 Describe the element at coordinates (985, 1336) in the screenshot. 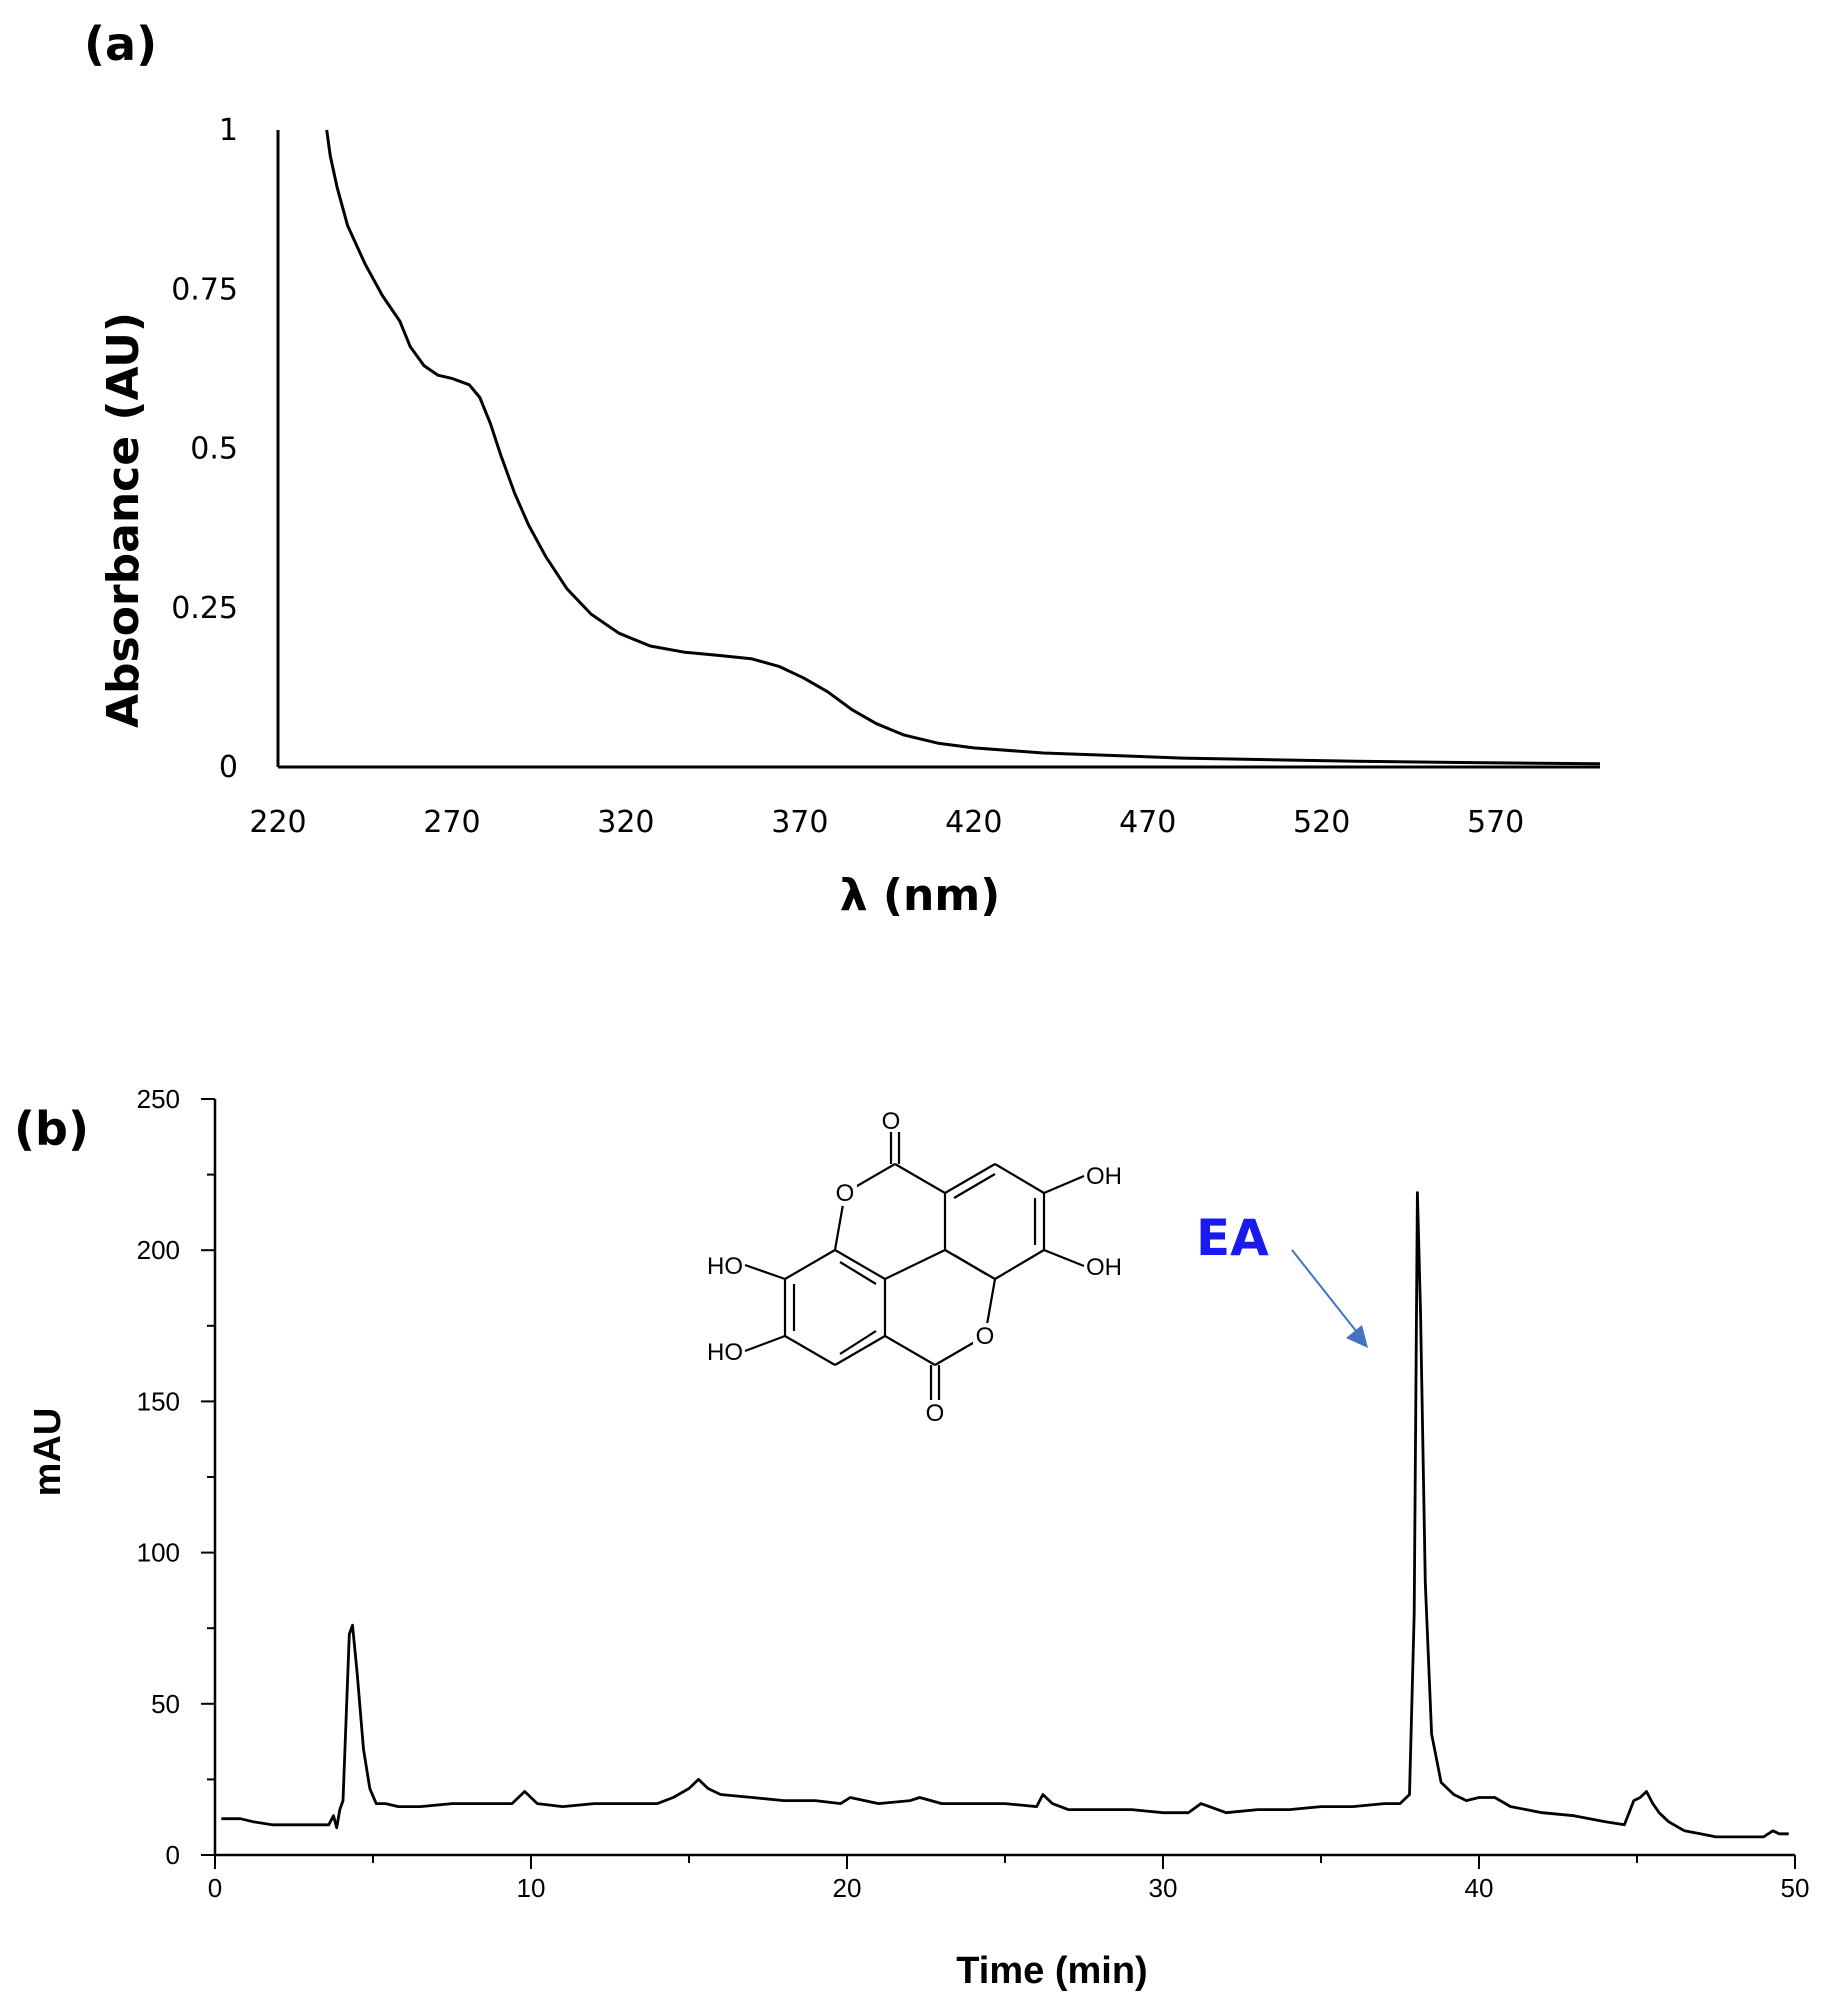

I see `atom-o-ring-lower: O` at that location.